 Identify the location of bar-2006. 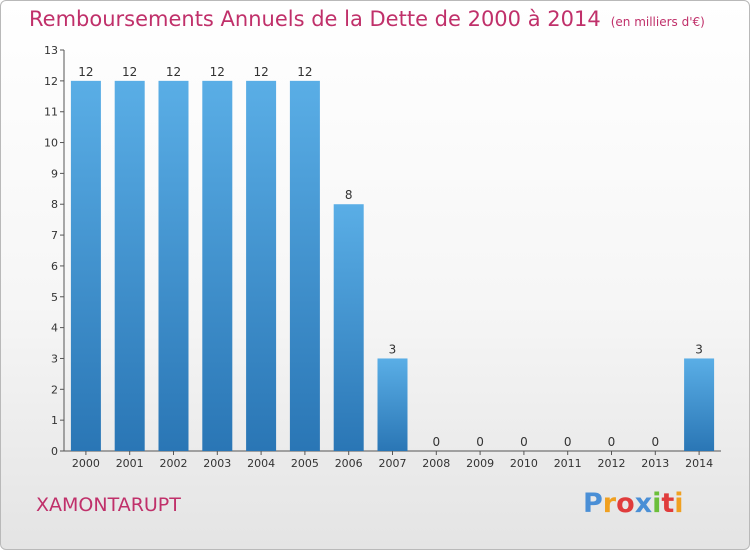
(348, 327).